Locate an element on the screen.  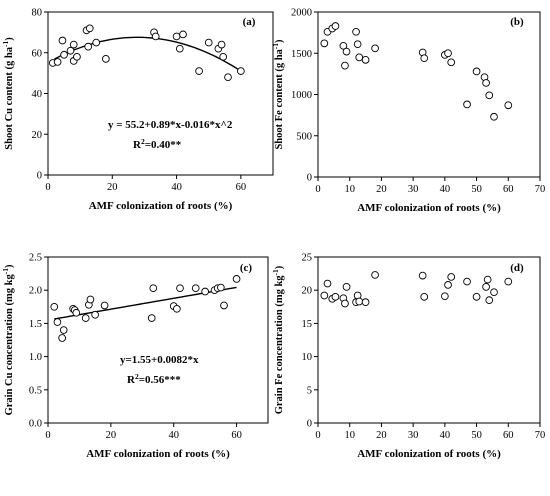
y-tick-label: 0.0 is located at coordinates (35, 424).